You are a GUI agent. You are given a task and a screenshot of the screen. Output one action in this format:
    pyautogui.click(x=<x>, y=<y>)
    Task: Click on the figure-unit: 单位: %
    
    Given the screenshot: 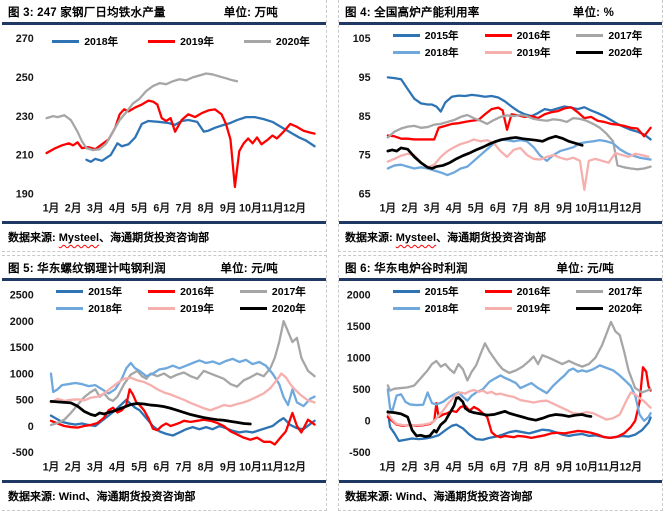 What is the action you would take?
    pyautogui.click(x=593, y=13)
    